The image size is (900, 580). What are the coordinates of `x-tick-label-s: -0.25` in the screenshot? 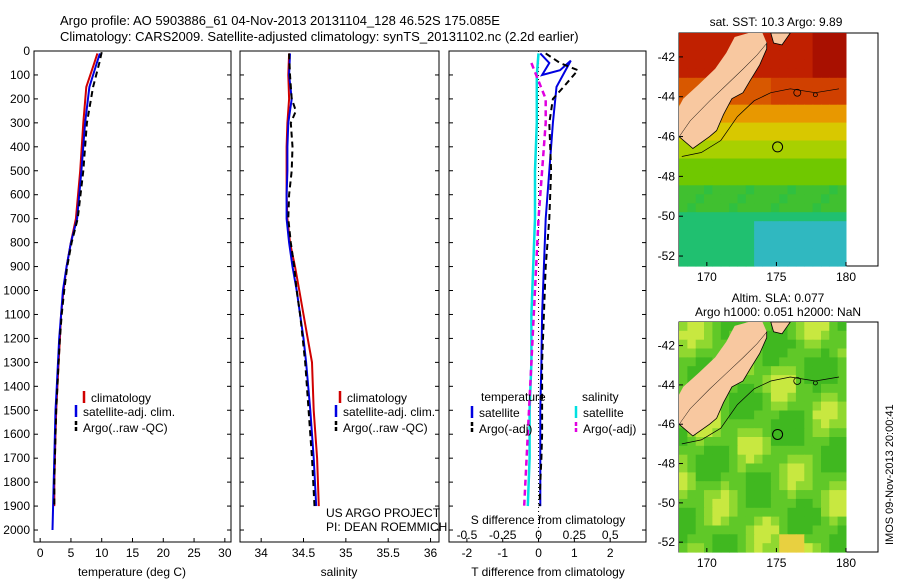 It's located at (503, 535).